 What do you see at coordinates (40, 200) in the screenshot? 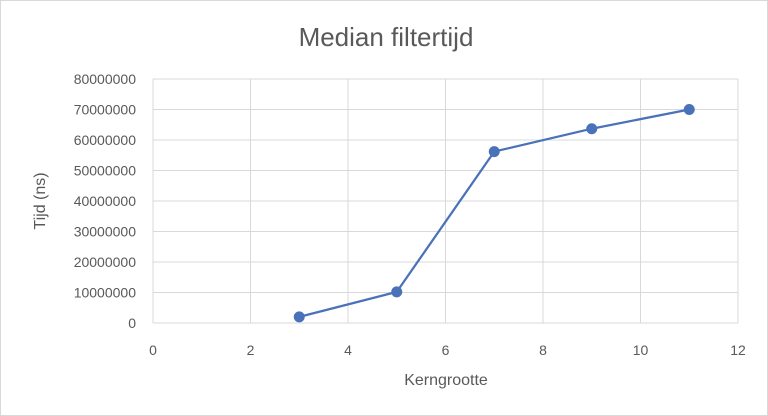
I see `y-axis-label: Tijd (ns)` at bounding box center [40, 200].